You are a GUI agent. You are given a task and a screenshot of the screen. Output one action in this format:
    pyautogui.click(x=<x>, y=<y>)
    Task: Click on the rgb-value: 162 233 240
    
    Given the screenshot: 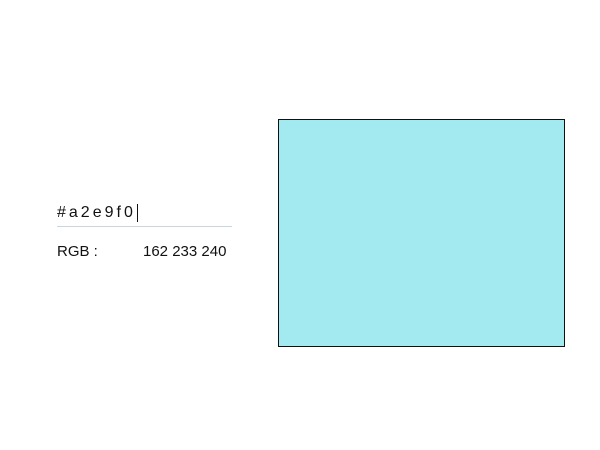 What is the action you would take?
    pyautogui.click(x=185, y=251)
    